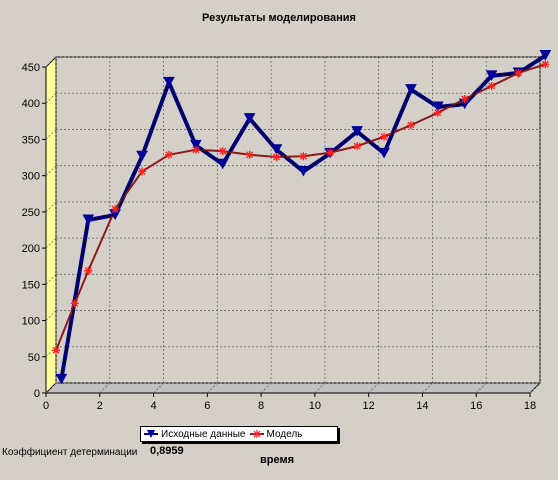 Image resolution: width=558 pixels, height=480 pixels. I want to click on star-icon, so click(256, 434).